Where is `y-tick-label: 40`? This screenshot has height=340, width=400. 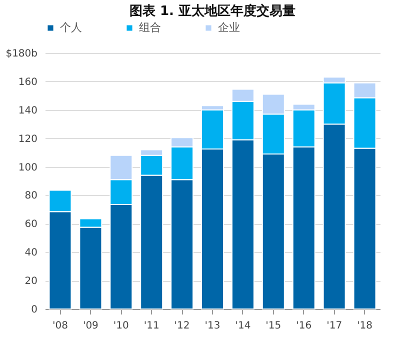
y-tick-label: 40 is located at coordinates (31, 253).